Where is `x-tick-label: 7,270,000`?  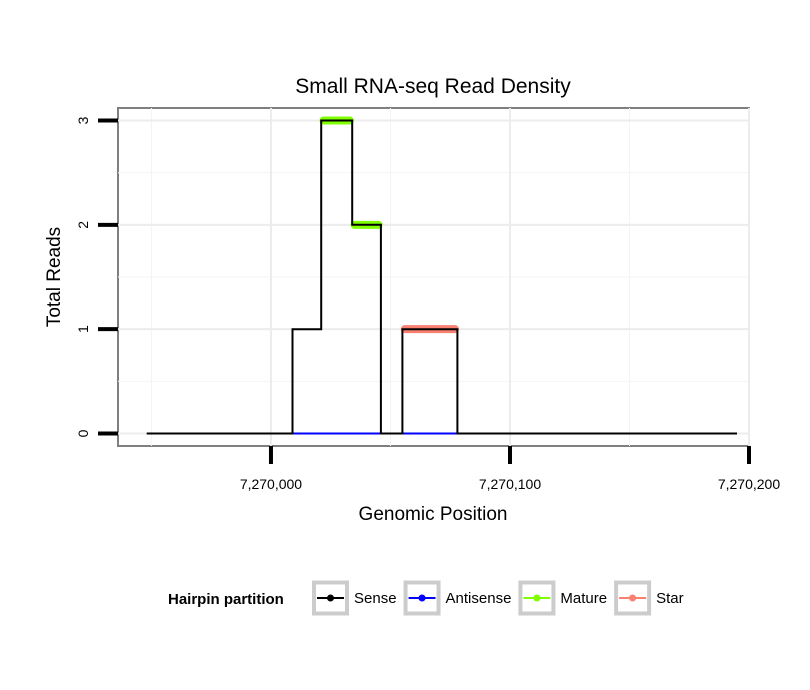
x-tick-label: 7,270,000 is located at coordinates (271, 484).